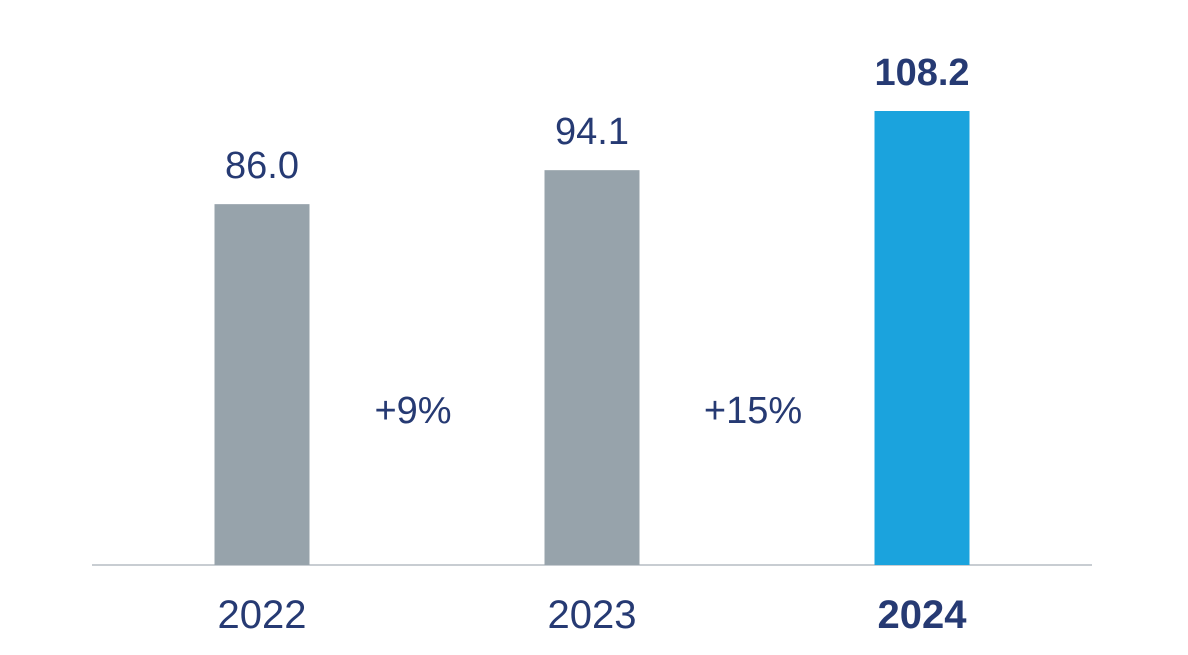  Describe the element at coordinates (262, 384) in the screenshot. I see `bar-2022` at that location.